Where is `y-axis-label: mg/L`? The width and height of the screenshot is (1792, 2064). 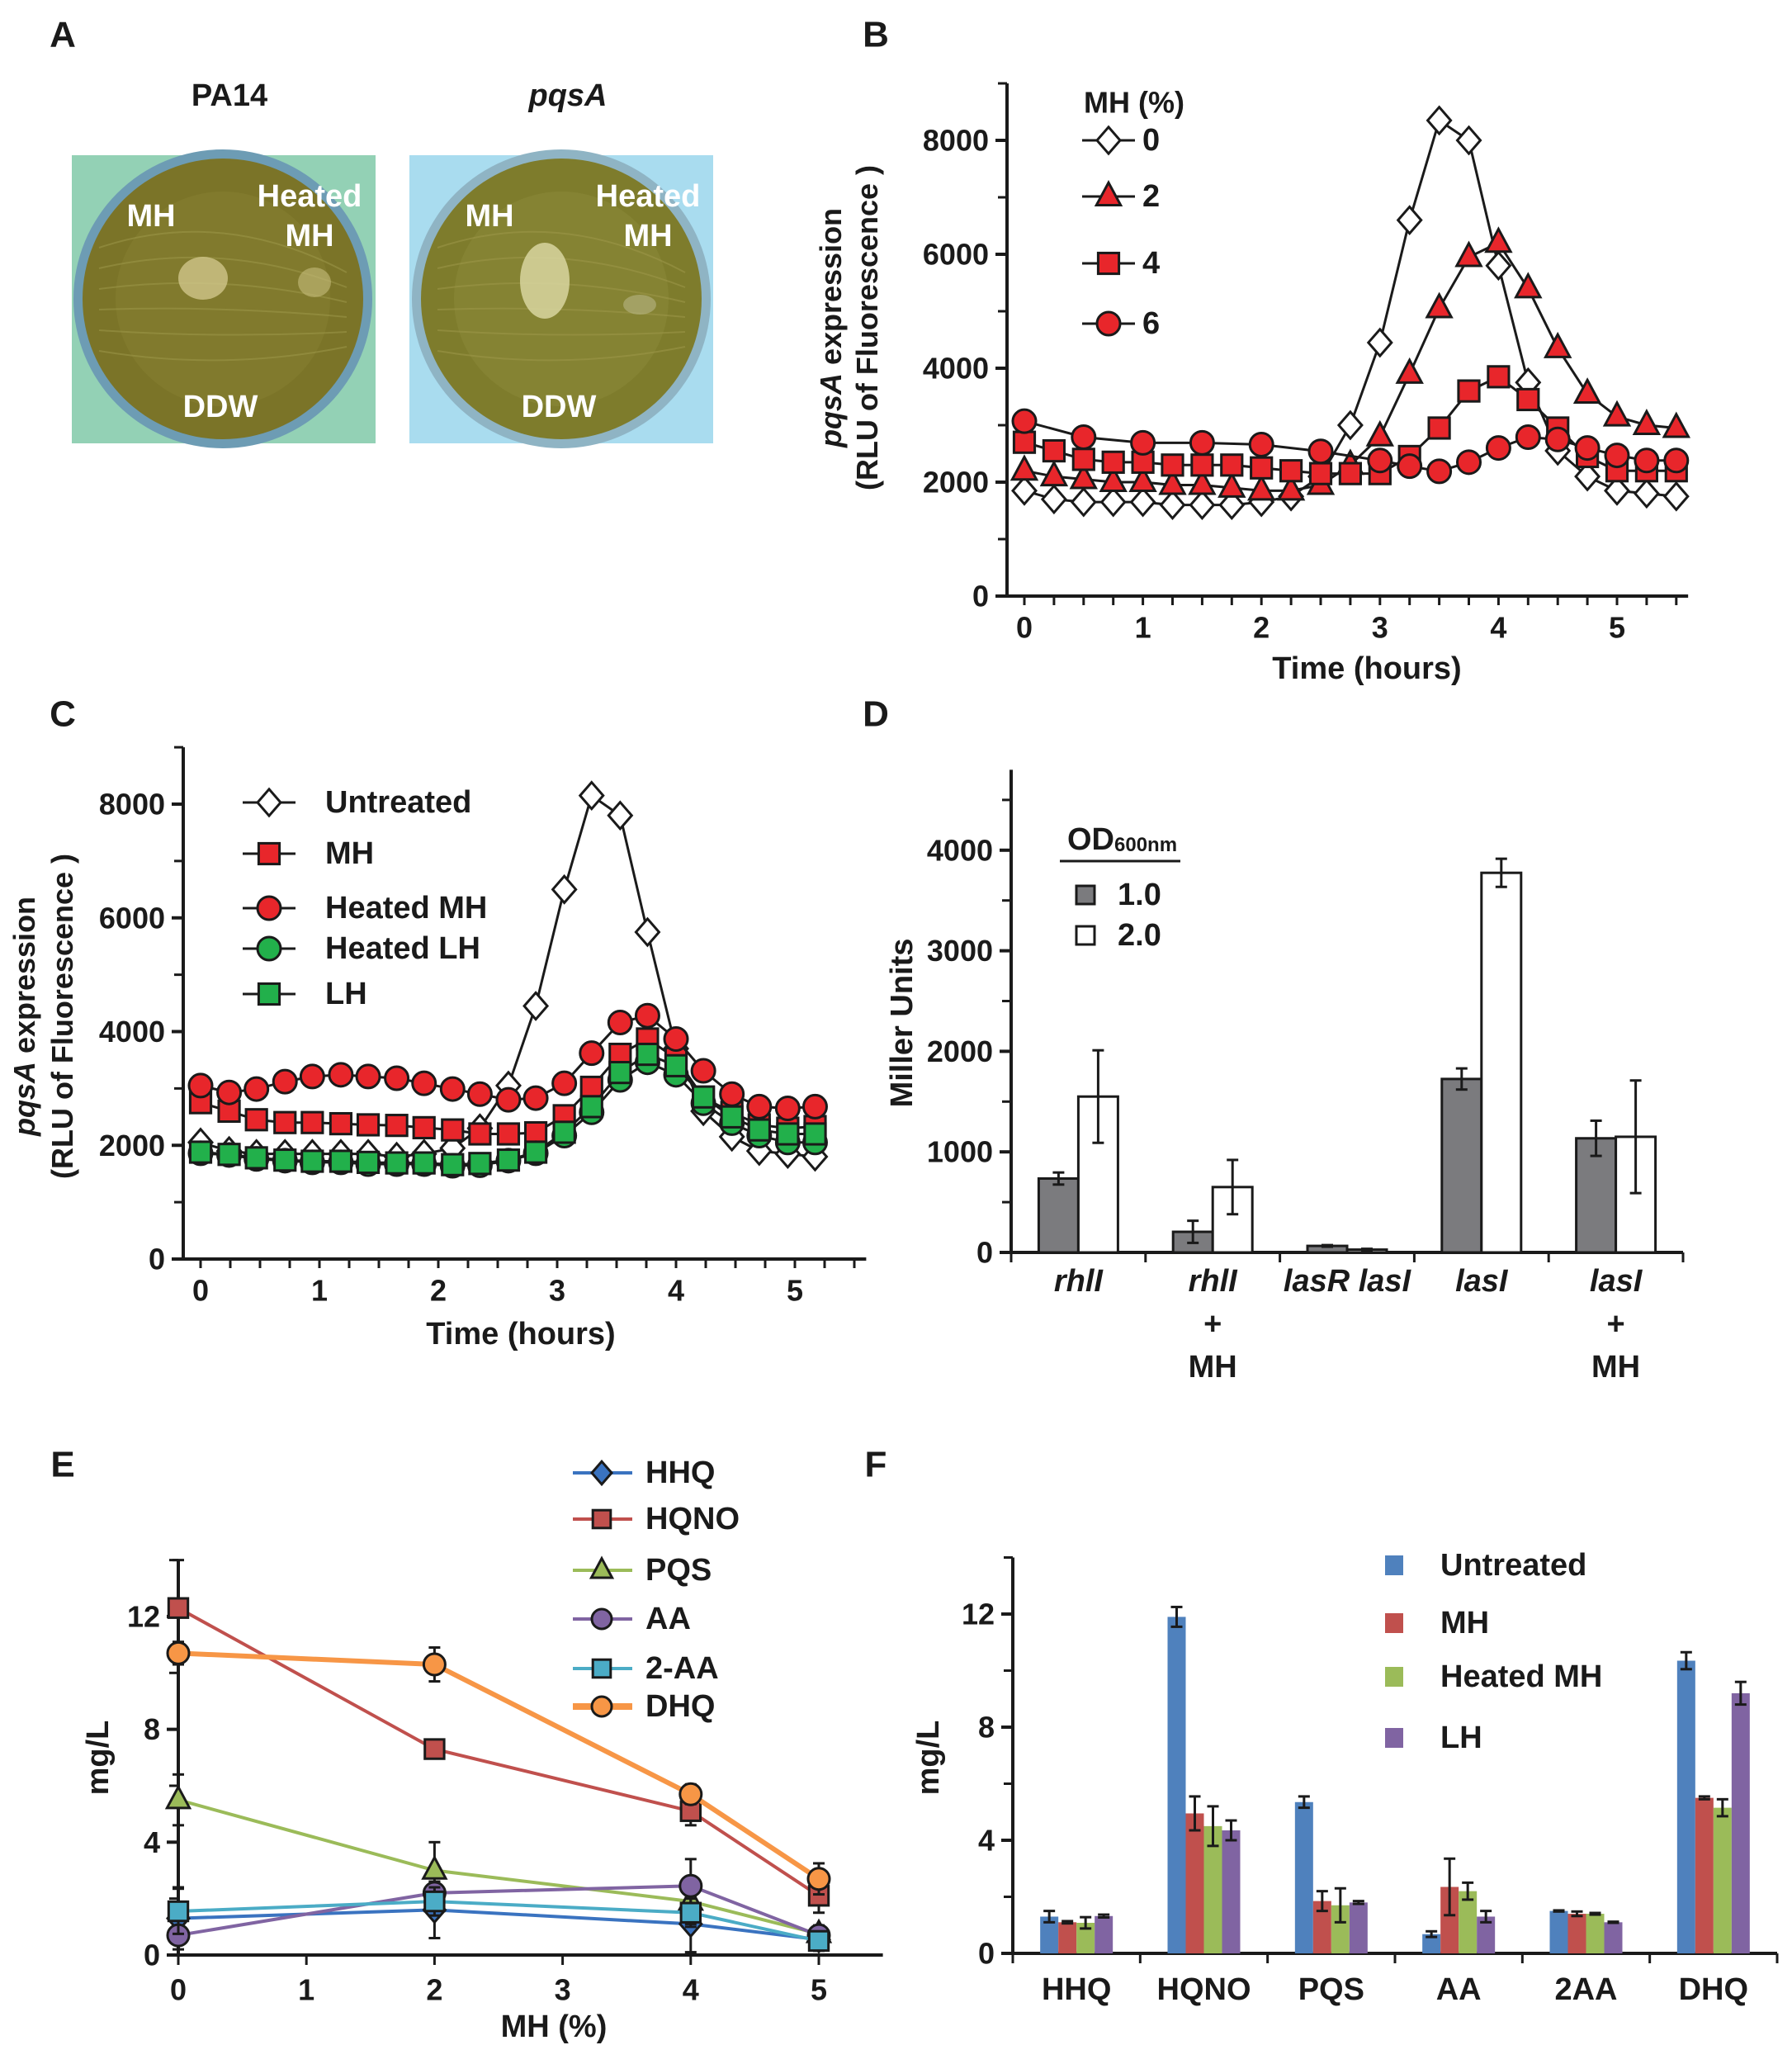
y-axis-label: mg/L is located at coordinates (929, 1758).